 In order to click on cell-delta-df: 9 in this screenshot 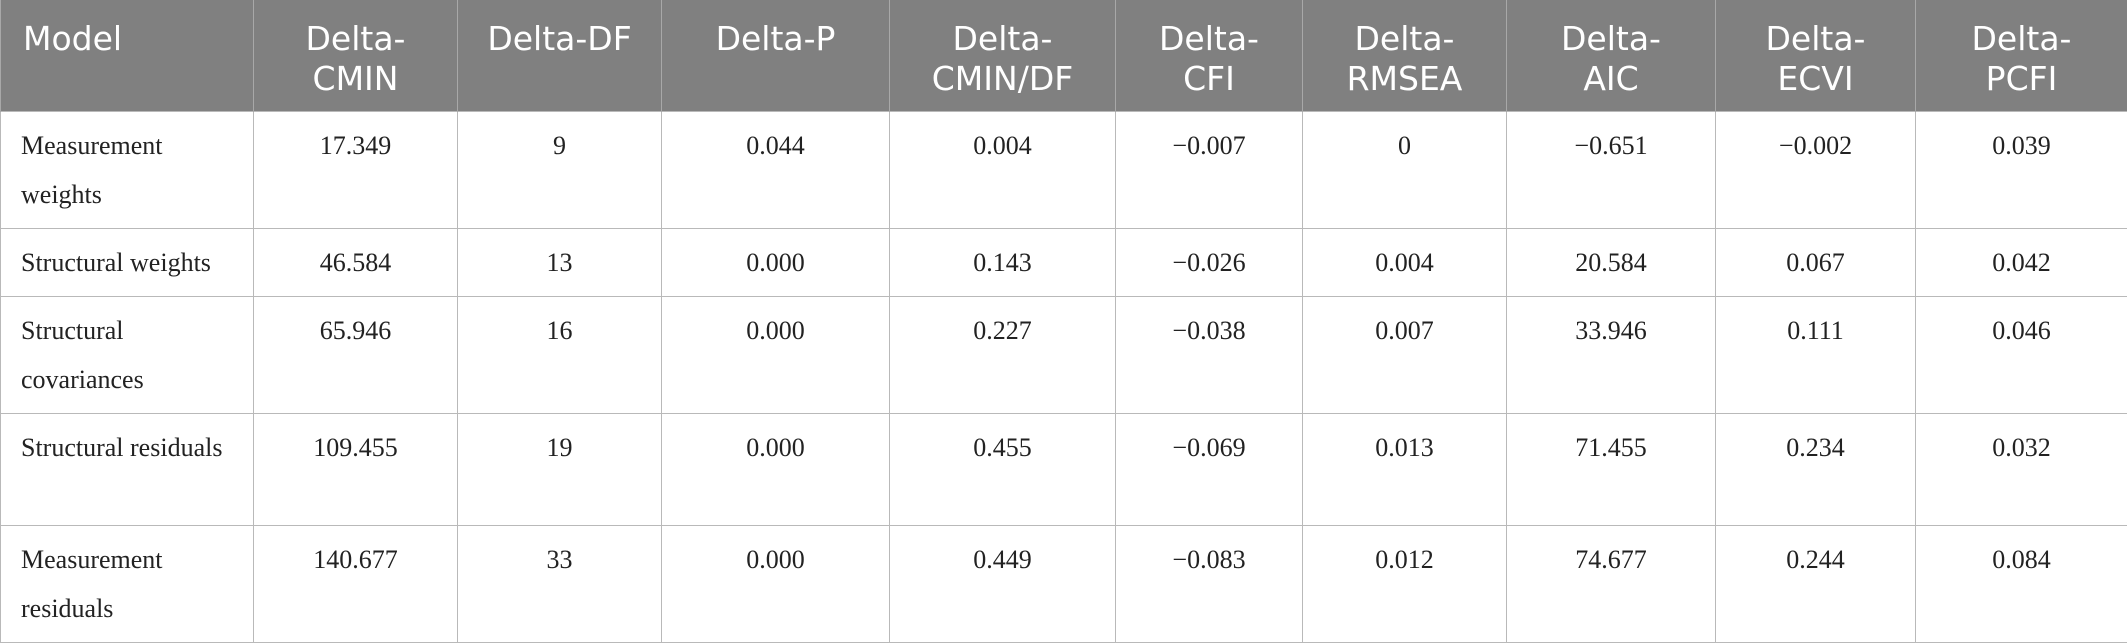, I will do `click(560, 170)`.